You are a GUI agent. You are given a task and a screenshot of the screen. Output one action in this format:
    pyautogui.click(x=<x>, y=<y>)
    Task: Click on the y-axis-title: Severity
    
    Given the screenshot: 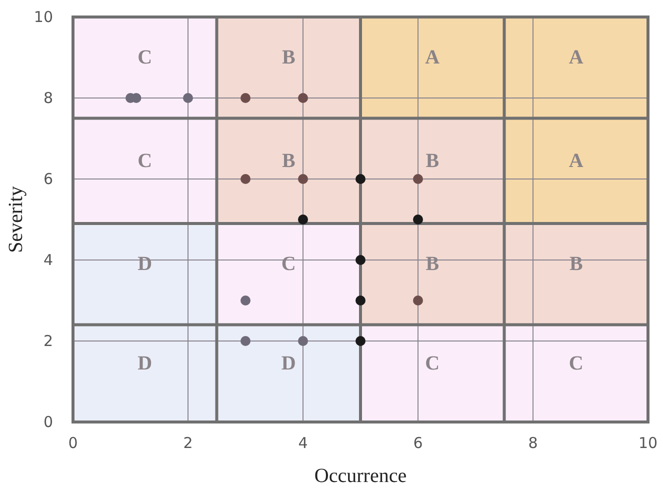 What is the action you would take?
    pyautogui.click(x=16, y=219)
    